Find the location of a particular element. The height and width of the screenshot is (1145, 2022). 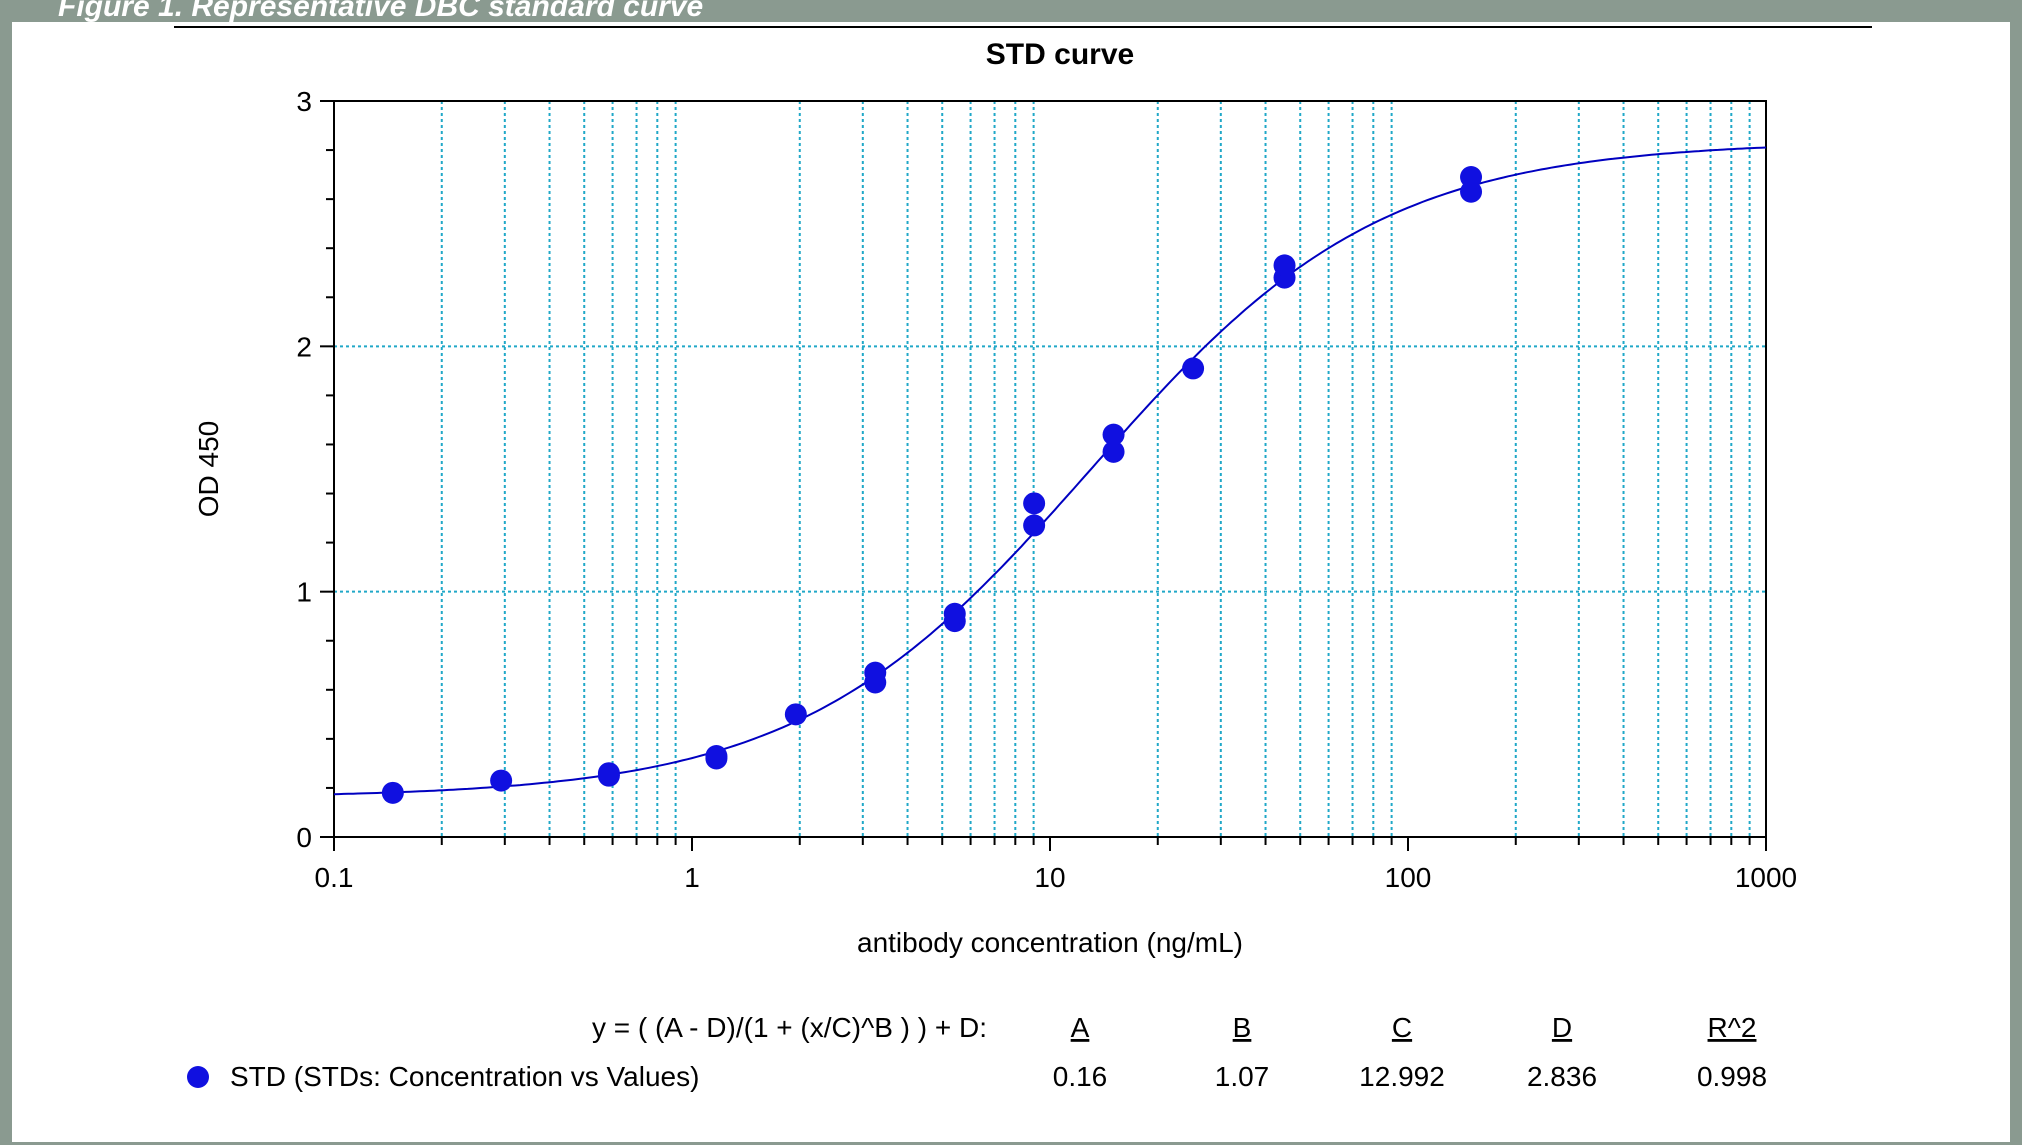

chart-title: STD curve is located at coordinates (1060, 54).